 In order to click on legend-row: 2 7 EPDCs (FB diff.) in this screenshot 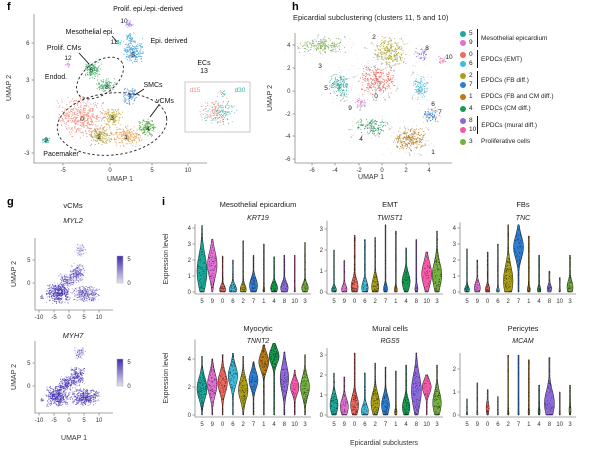, I will do `click(530, 80)`.